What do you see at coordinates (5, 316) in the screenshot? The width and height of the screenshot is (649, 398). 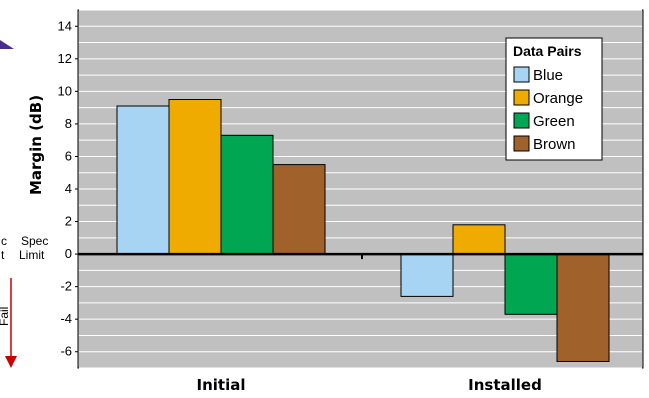 I see `fail-label: Fail` at bounding box center [5, 316].